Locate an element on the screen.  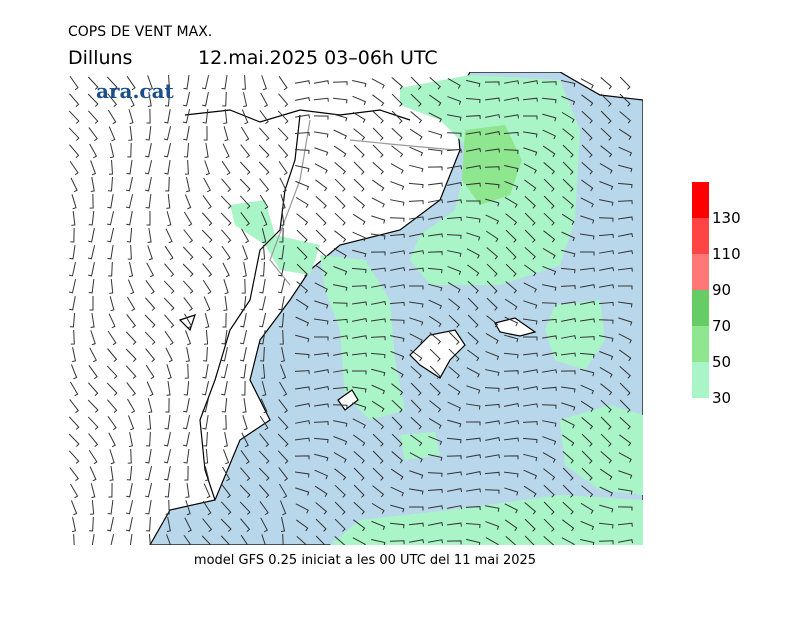
islands is located at coordinates (437, 364).